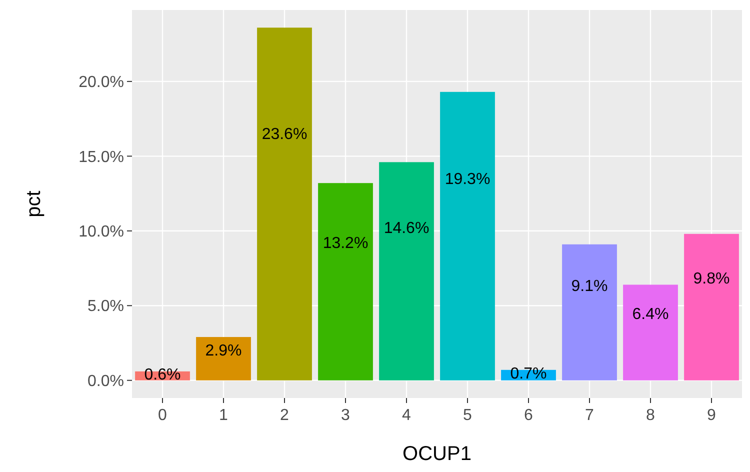 This screenshot has width=750, height=472. I want to click on x-tick-label: 3, so click(345, 415).